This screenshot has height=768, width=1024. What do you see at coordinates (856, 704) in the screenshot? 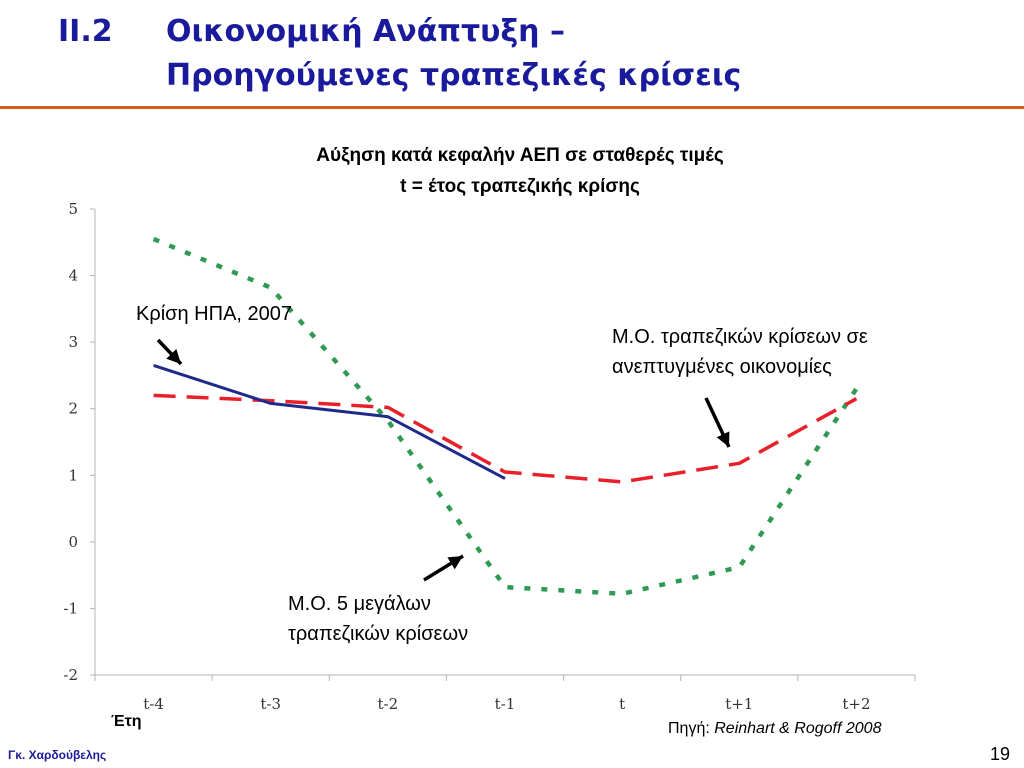
I see `x-tick-label: t+2` at bounding box center [856, 704].